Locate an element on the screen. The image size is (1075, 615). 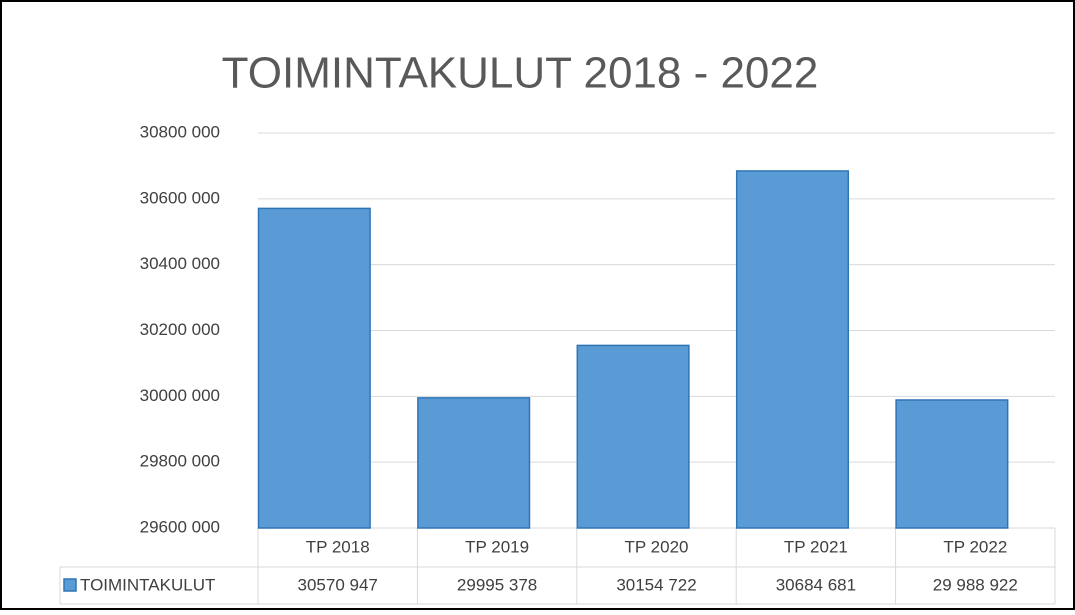
x-tick-label: TP 2018 is located at coordinates (338, 546).